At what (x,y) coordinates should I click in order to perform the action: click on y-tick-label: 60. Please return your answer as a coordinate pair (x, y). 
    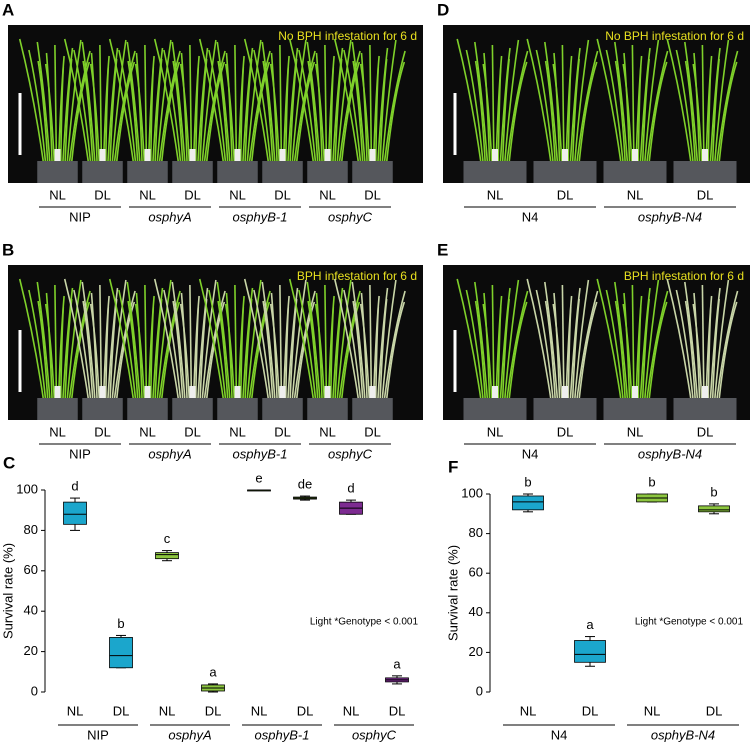
    Looking at the image, I should click on (476, 572).